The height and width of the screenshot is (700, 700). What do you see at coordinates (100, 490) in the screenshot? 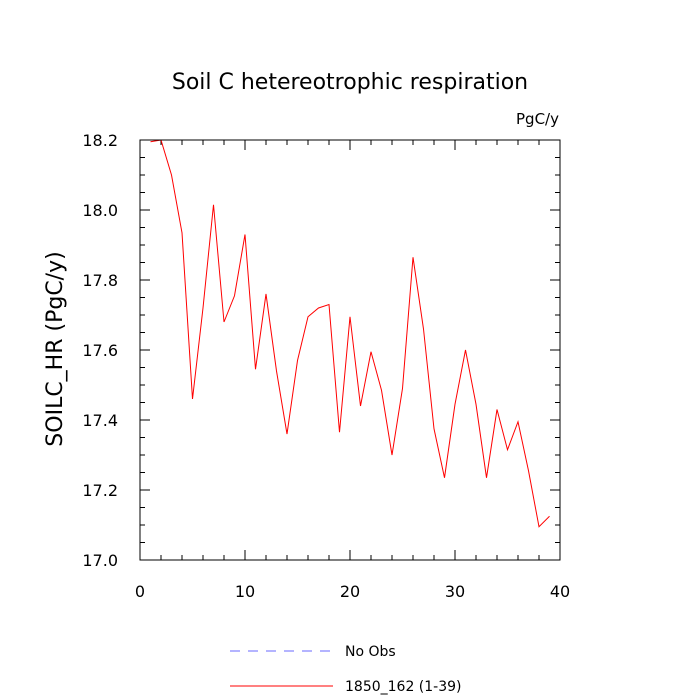
I see `y-tick-label: 17.2` at bounding box center [100, 490].